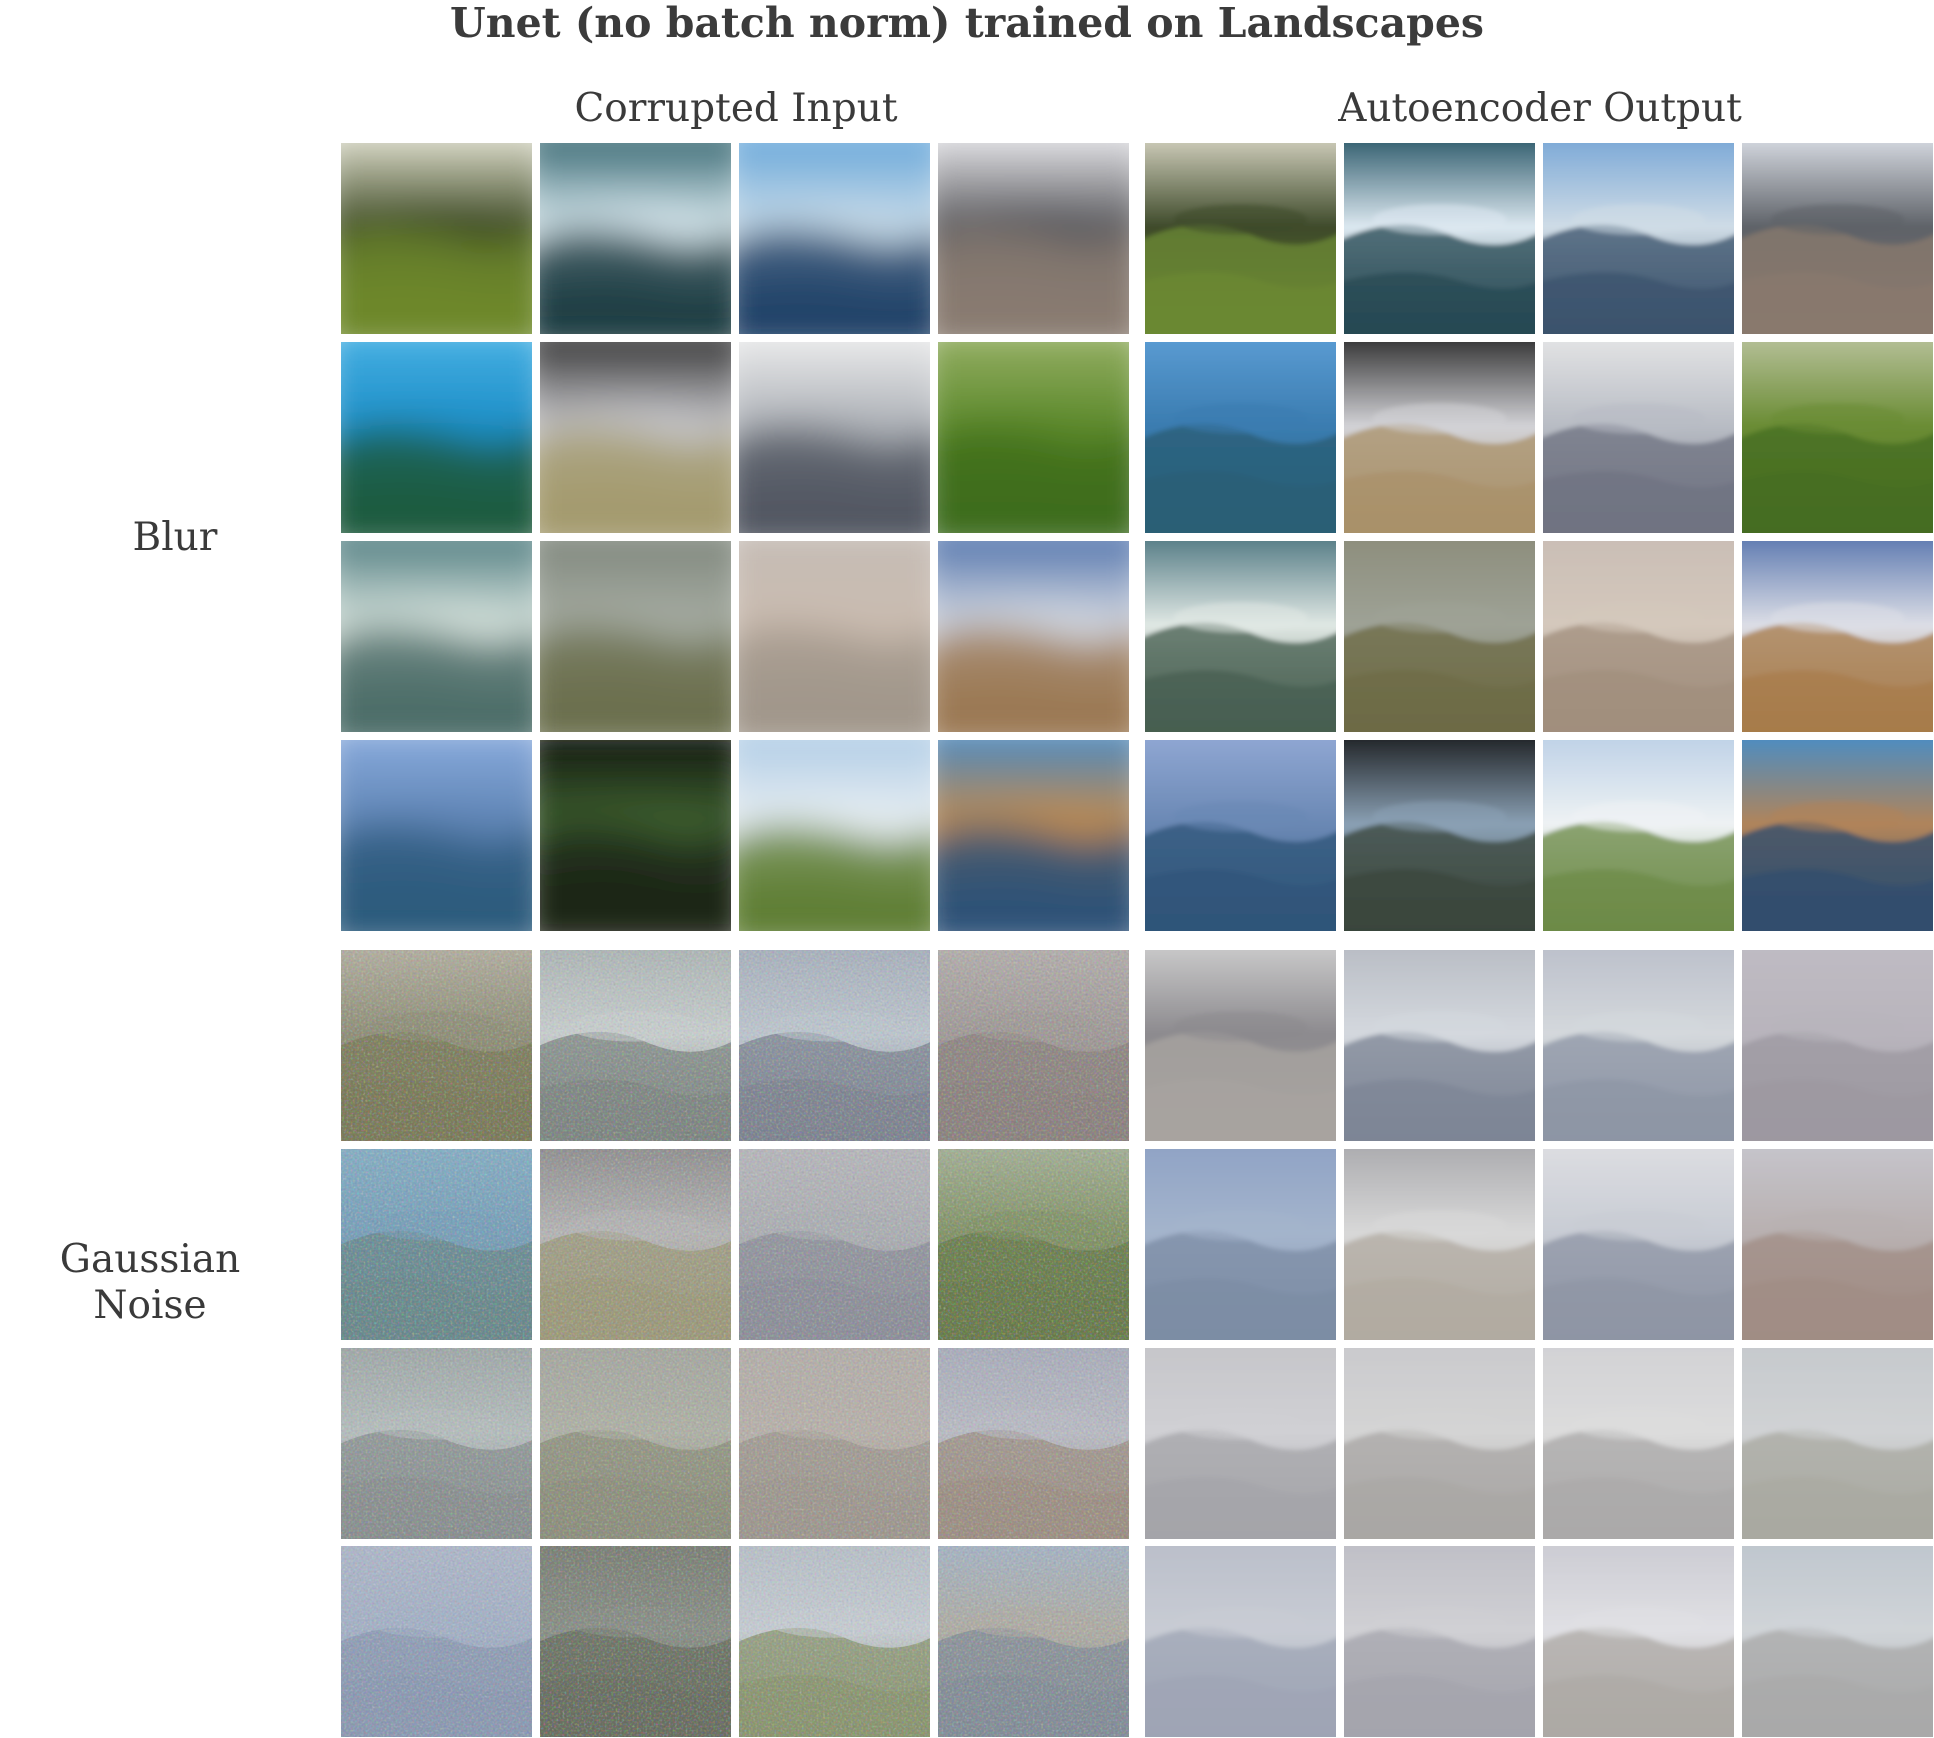 Image resolution: width=1934 pixels, height=1738 pixels. I want to click on row-label-gaussian-noise: Gaussian Noise, so click(150, 1282).